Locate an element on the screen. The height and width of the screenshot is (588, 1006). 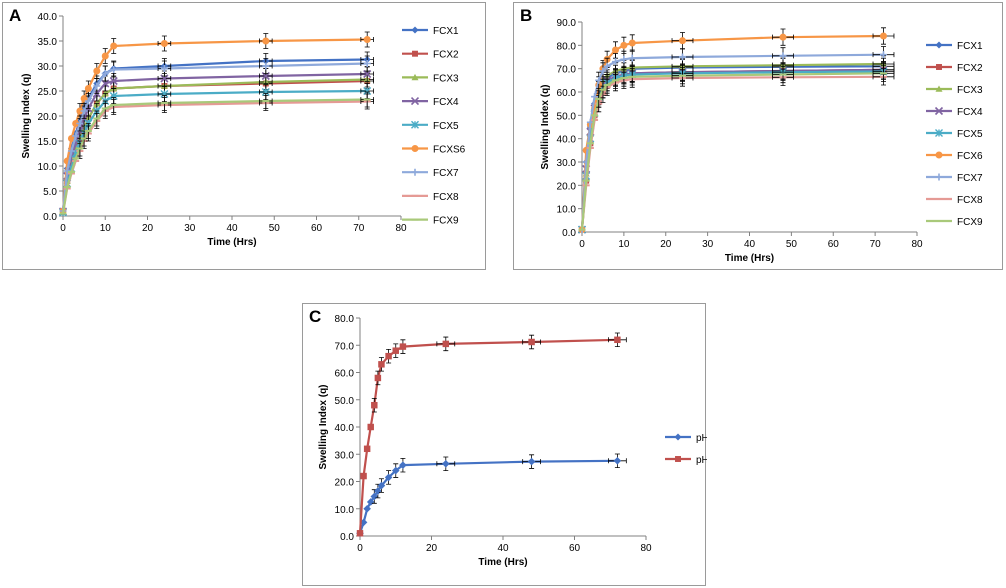
series-fcx2 is located at coordinates (737, 147).